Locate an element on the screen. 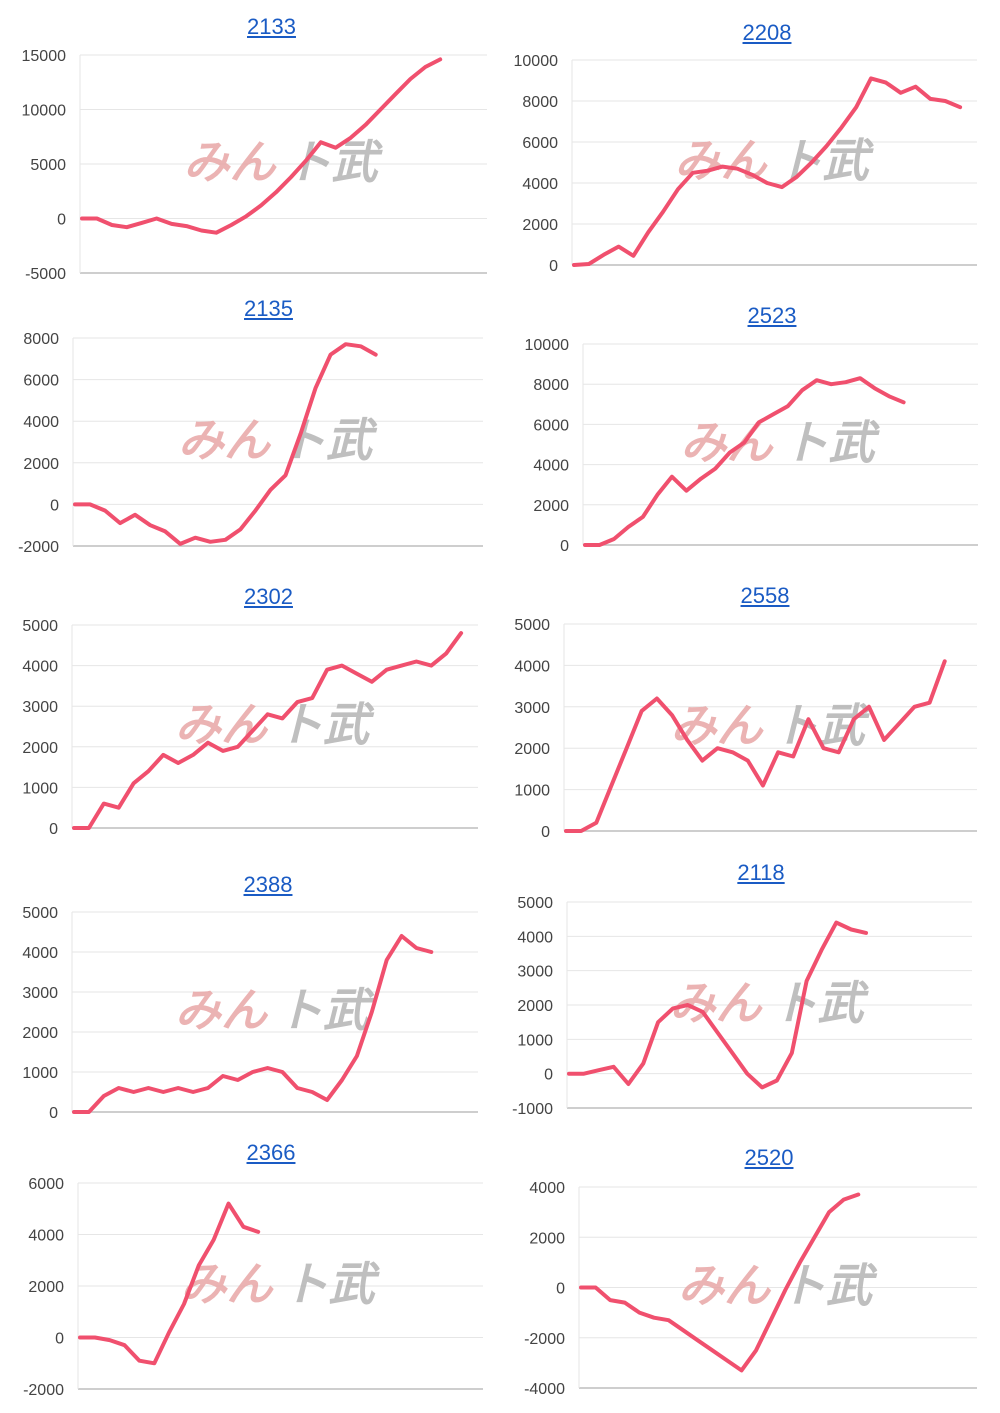 The image size is (1000, 1413). line-chart: -5000 0 5000 10000 15000 みん ト武 is located at coordinates (254, 165).